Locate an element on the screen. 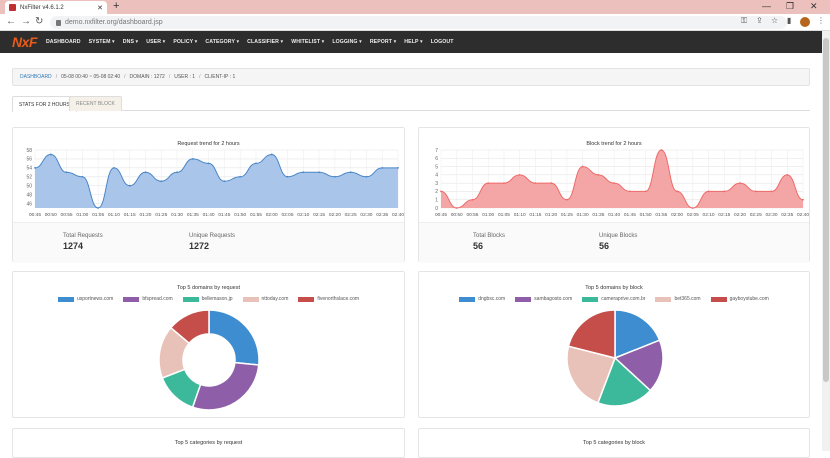  nav-whitelist: WHITELIST ▾ is located at coordinates (308, 42).